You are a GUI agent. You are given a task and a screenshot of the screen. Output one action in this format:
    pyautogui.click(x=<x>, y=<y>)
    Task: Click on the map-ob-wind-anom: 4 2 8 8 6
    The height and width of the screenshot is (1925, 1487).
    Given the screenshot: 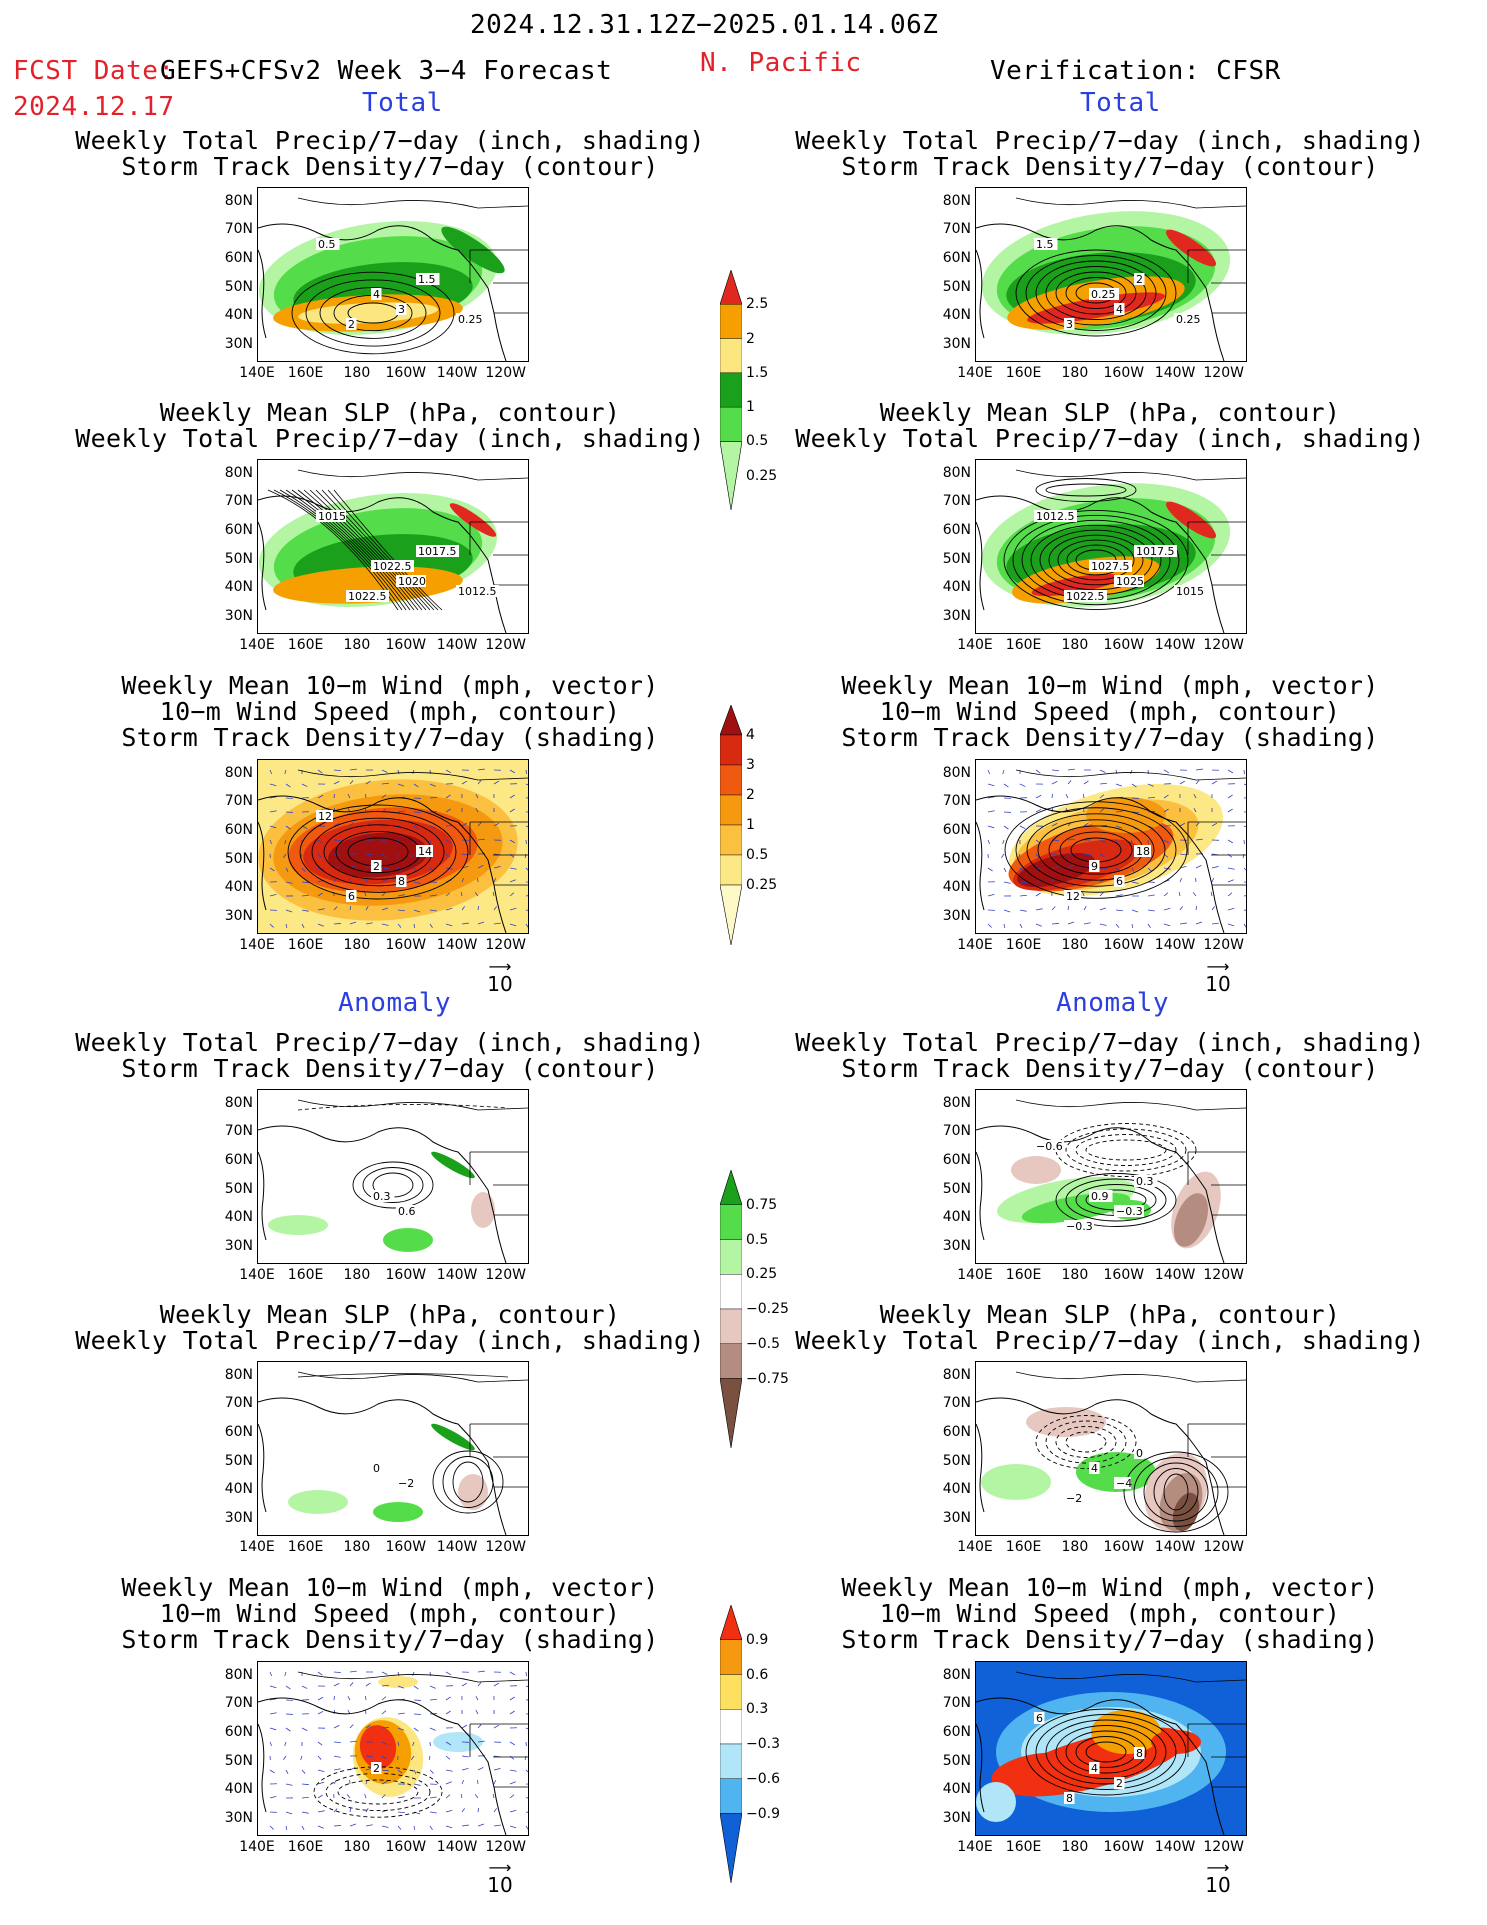 What is the action you would take?
    pyautogui.click(x=1111, y=1748)
    